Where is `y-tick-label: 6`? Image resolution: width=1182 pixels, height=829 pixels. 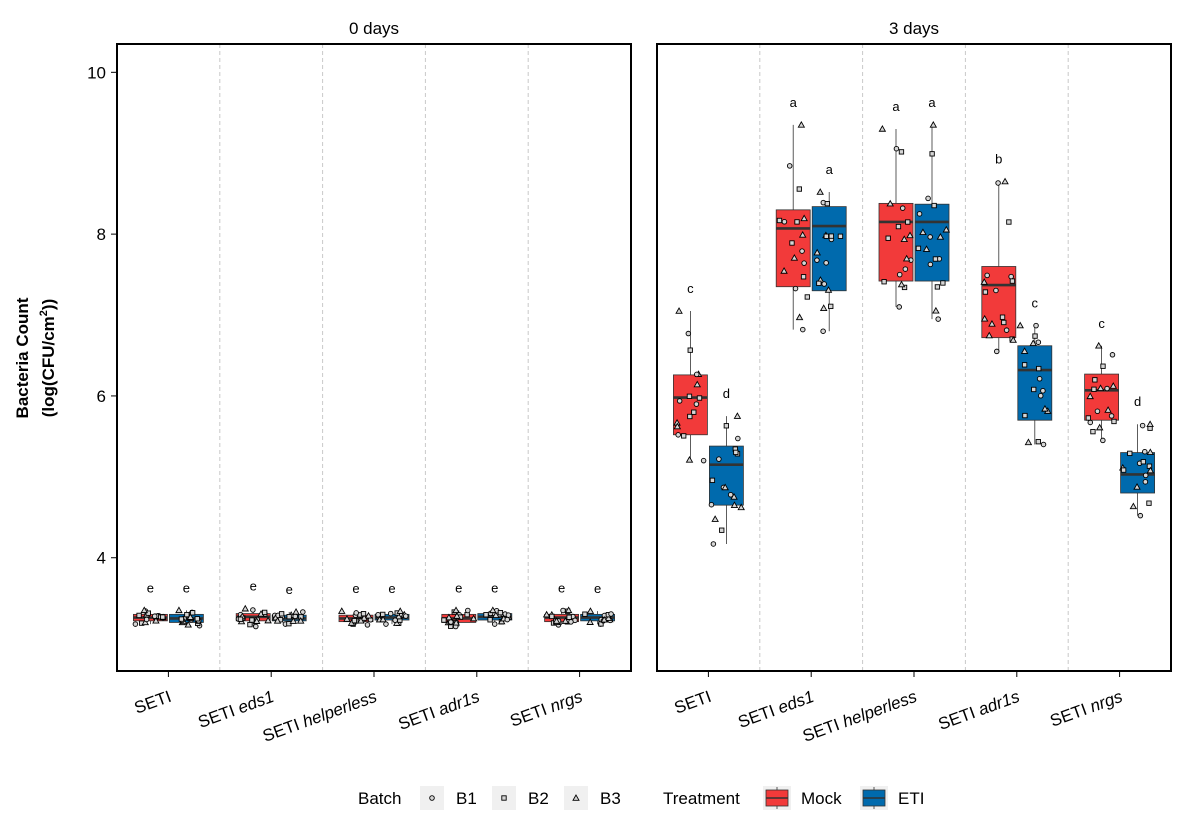 y-tick-label: 6 is located at coordinates (101, 396).